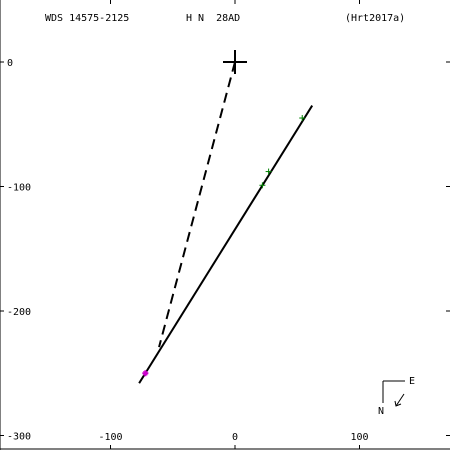 The height and width of the screenshot is (450, 450). I want to click on discoverer-designation: H N 28AD, so click(213, 18).